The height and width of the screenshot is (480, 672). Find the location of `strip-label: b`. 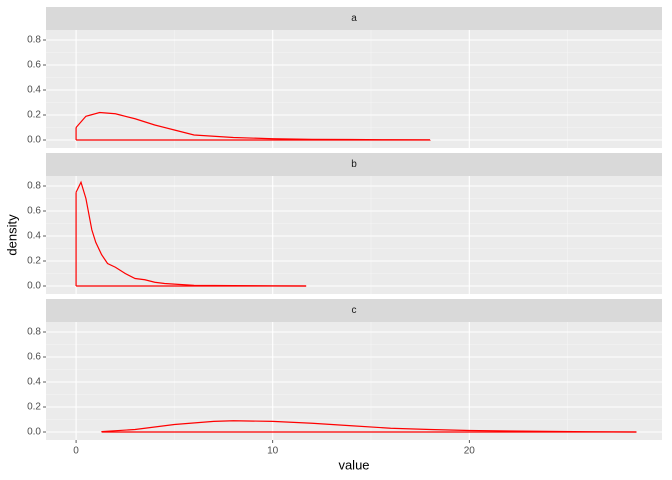

strip-label: b is located at coordinates (354, 164).